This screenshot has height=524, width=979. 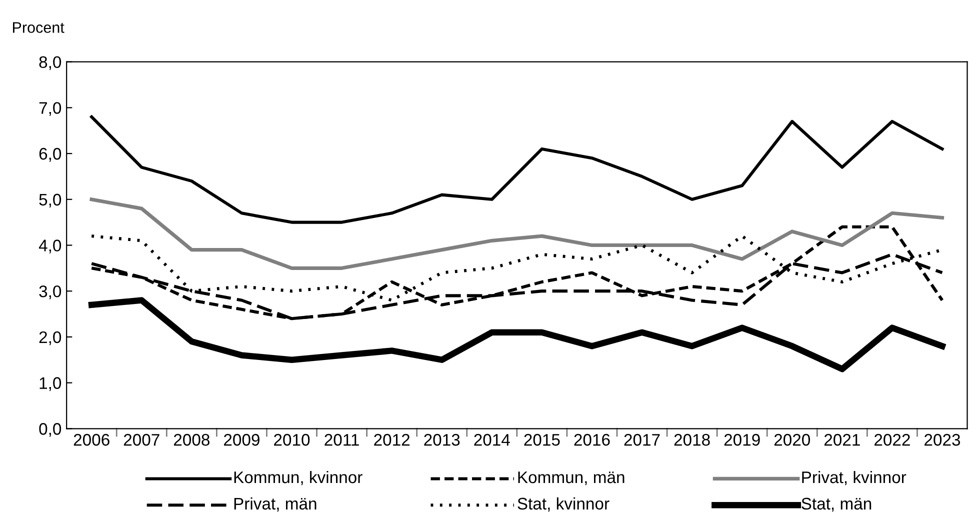 What do you see at coordinates (792, 440) in the screenshot?
I see `x-tick-label: 2020` at bounding box center [792, 440].